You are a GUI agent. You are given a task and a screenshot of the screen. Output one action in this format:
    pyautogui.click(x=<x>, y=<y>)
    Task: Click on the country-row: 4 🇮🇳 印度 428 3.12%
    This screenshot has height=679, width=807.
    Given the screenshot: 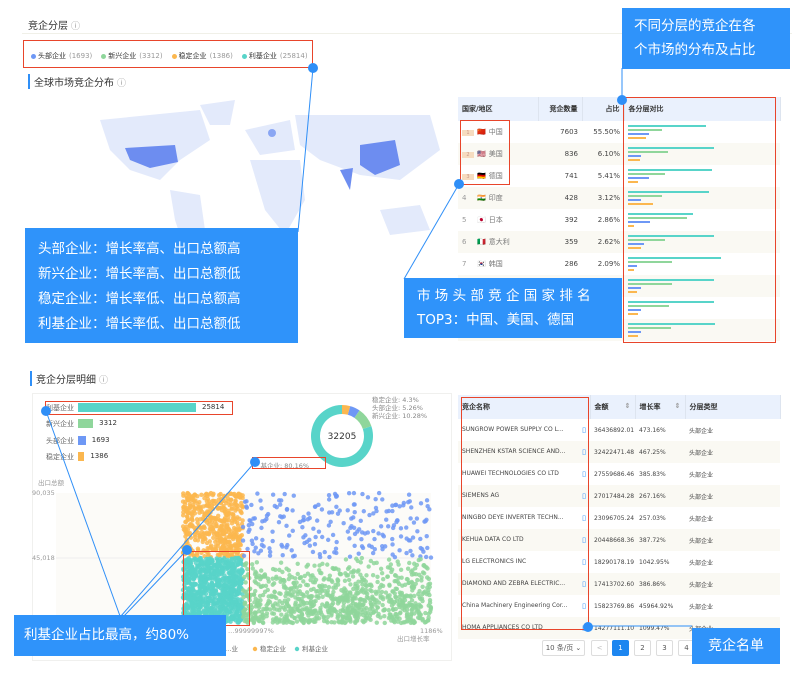 What is the action you would take?
    pyautogui.click(x=619, y=198)
    